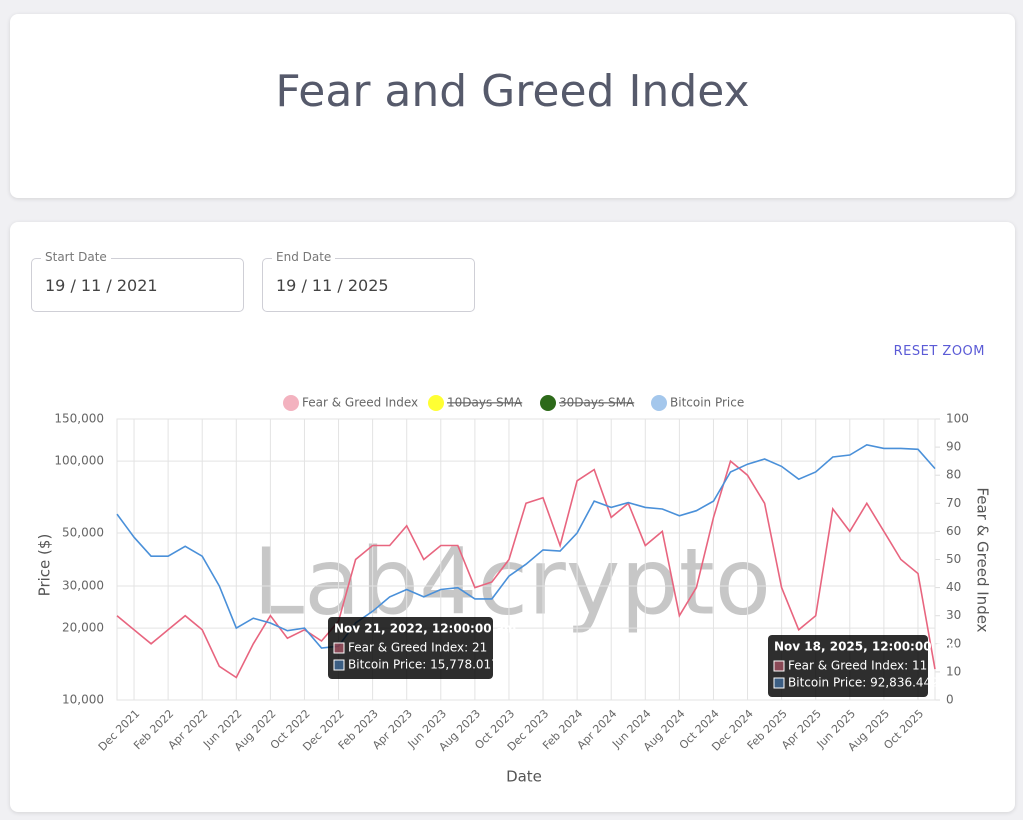  Describe the element at coordinates (45, 565) in the screenshot. I see `y-axis-label: Price ($)` at that location.